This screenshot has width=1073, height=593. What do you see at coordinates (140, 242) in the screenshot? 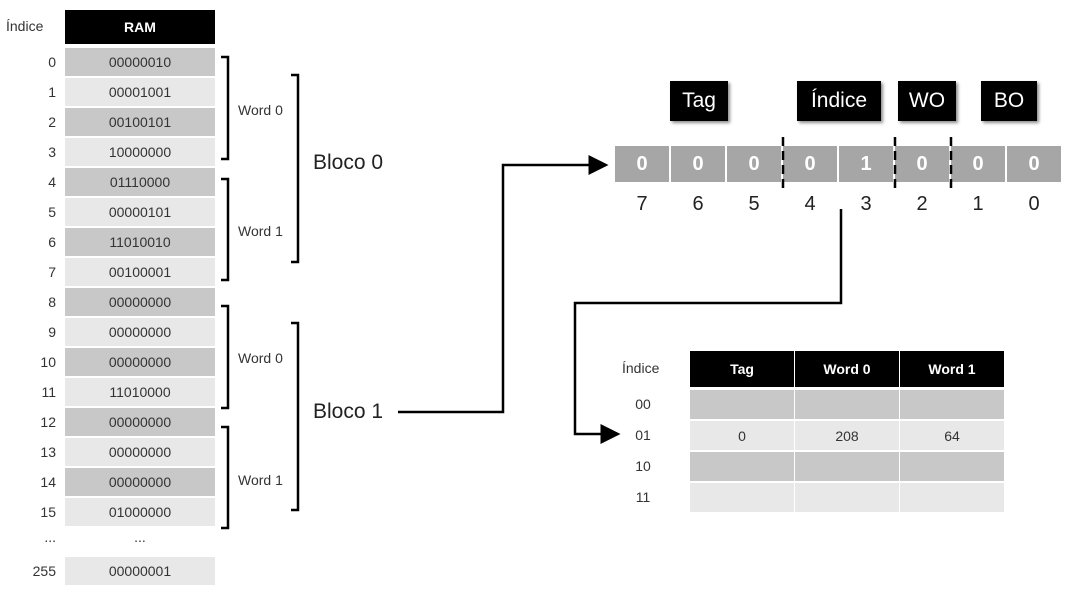
I see `ram-cell: 11010010` at bounding box center [140, 242].